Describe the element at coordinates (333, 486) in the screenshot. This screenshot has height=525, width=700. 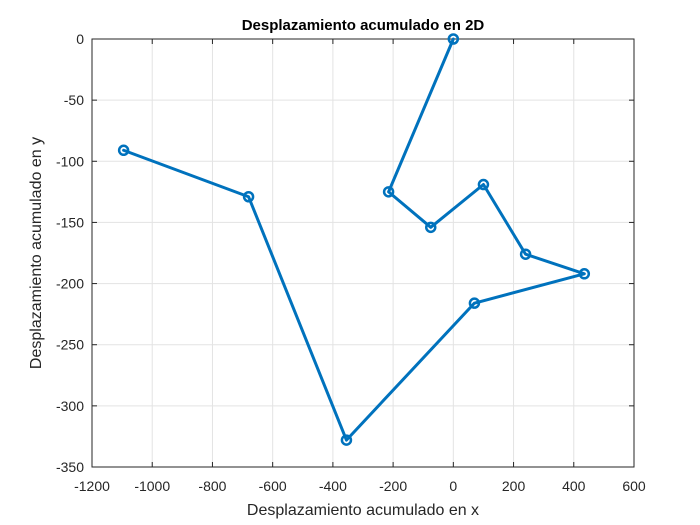
I see `x-tick-label: -400` at that location.